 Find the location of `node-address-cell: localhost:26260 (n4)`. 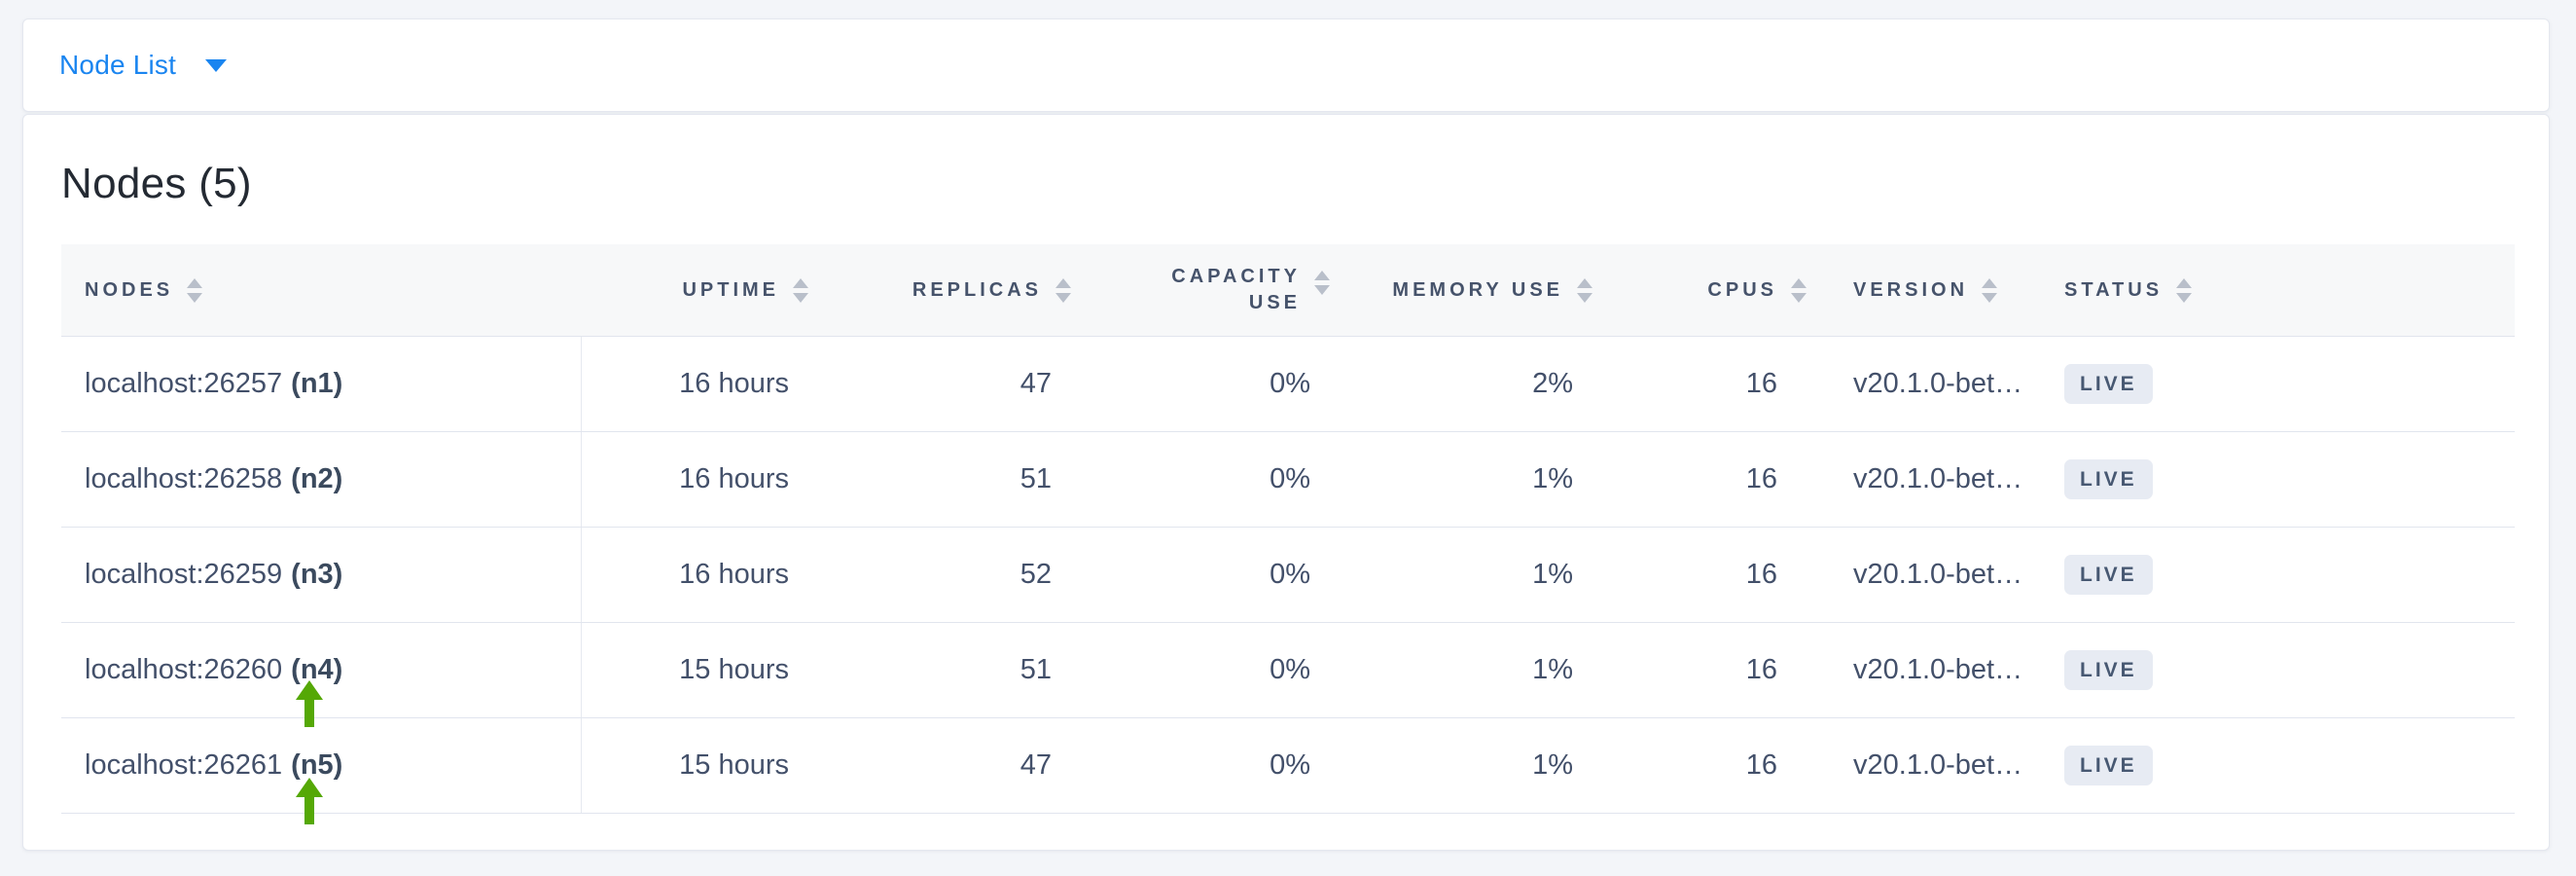

node-address-cell: localhost:26260 (n4) is located at coordinates (321, 670).